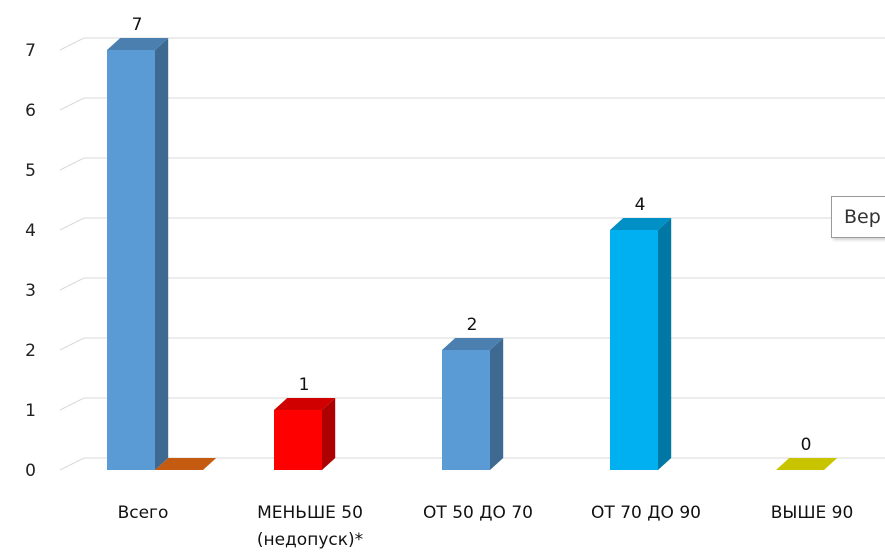  I want to click on x-tick-label: Всего, so click(143, 513).